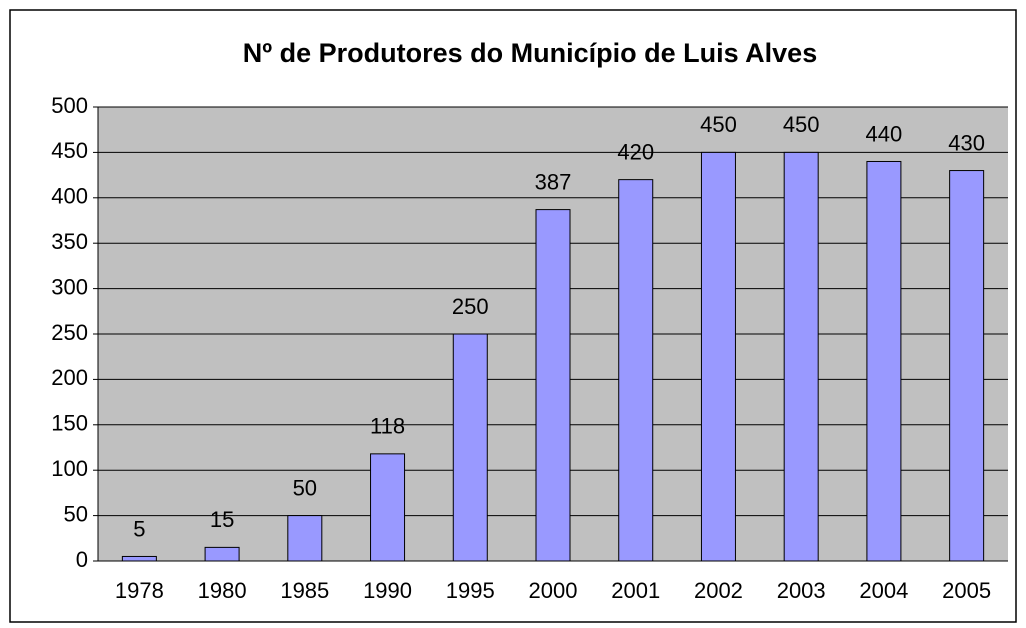 Image resolution: width=1026 pixels, height=628 pixels. I want to click on y-tick-label: 150, so click(69, 423).